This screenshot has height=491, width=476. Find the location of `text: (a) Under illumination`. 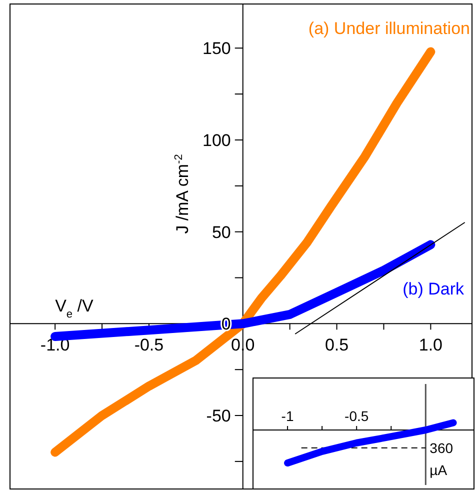

text: (a) Under illumination is located at coordinates (389, 28).